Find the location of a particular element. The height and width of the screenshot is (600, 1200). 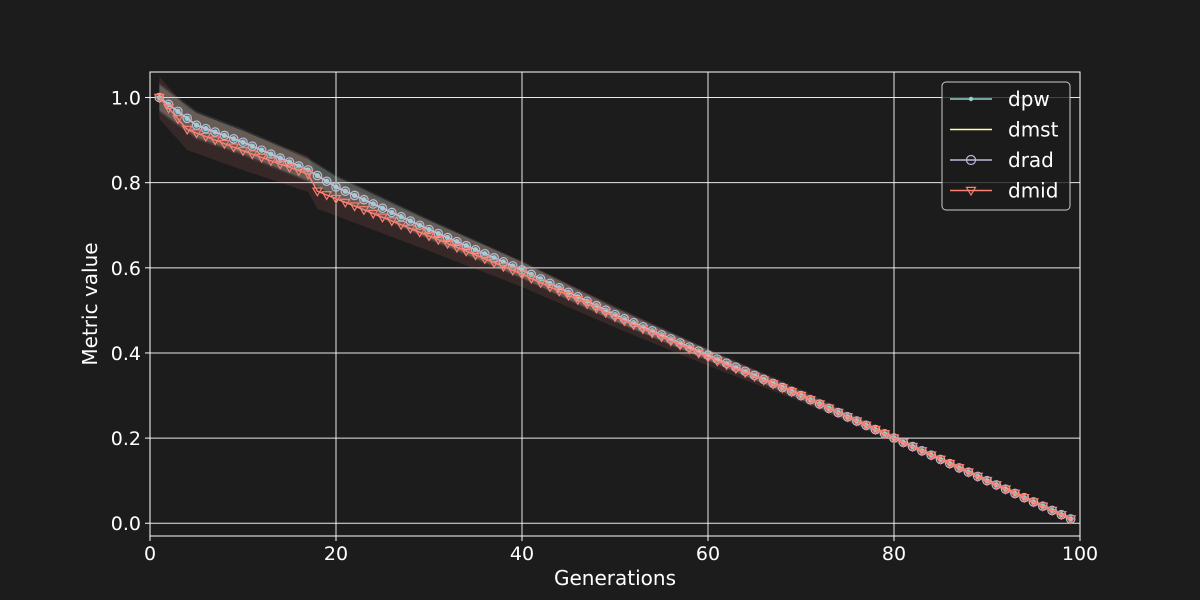

legend-label-dpw: dpw is located at coordinates (1029, 99).